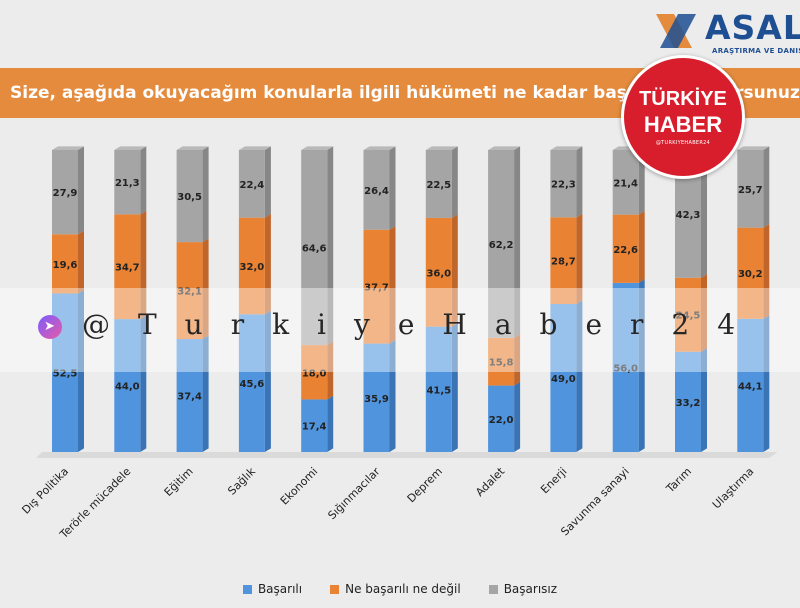  What do you see at coordinates (676, 31) in the screenshot?
I see `asal-mark-icon` at bounding box center [676, 31].